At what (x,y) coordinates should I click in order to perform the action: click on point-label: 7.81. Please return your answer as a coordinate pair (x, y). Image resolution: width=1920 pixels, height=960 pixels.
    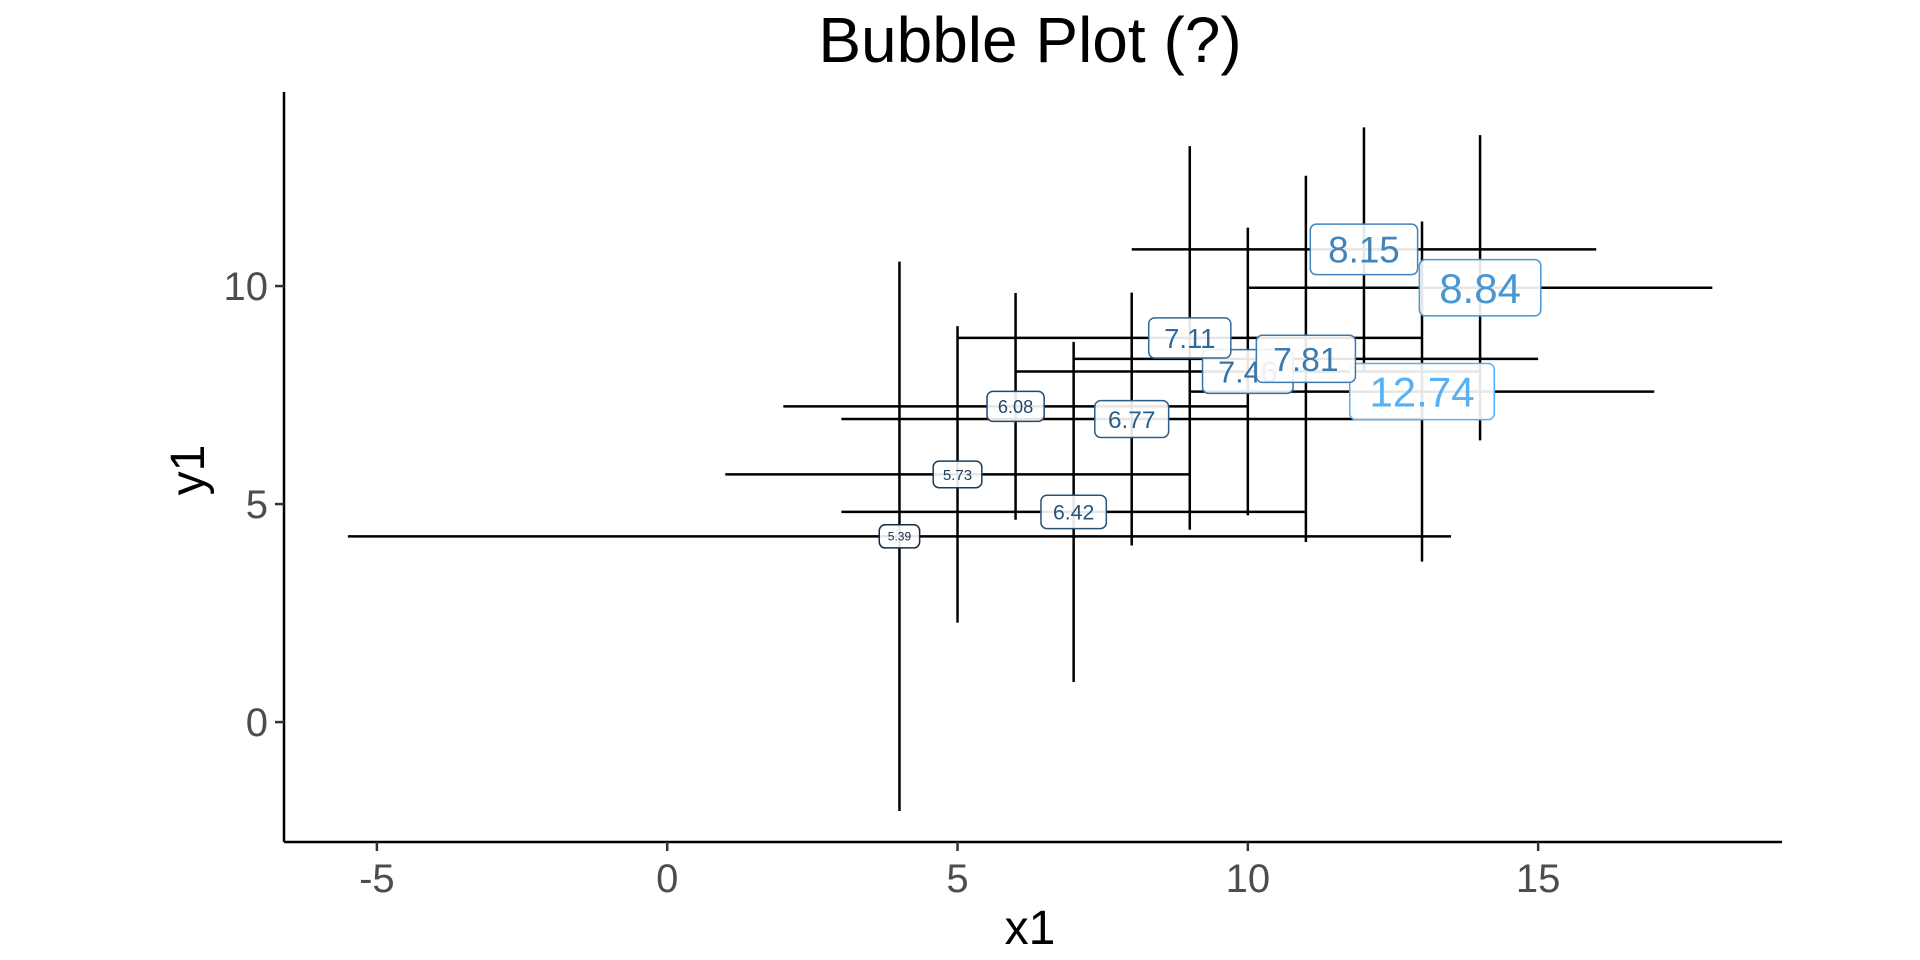
    Looking at the image, I should click on (1306, 359).